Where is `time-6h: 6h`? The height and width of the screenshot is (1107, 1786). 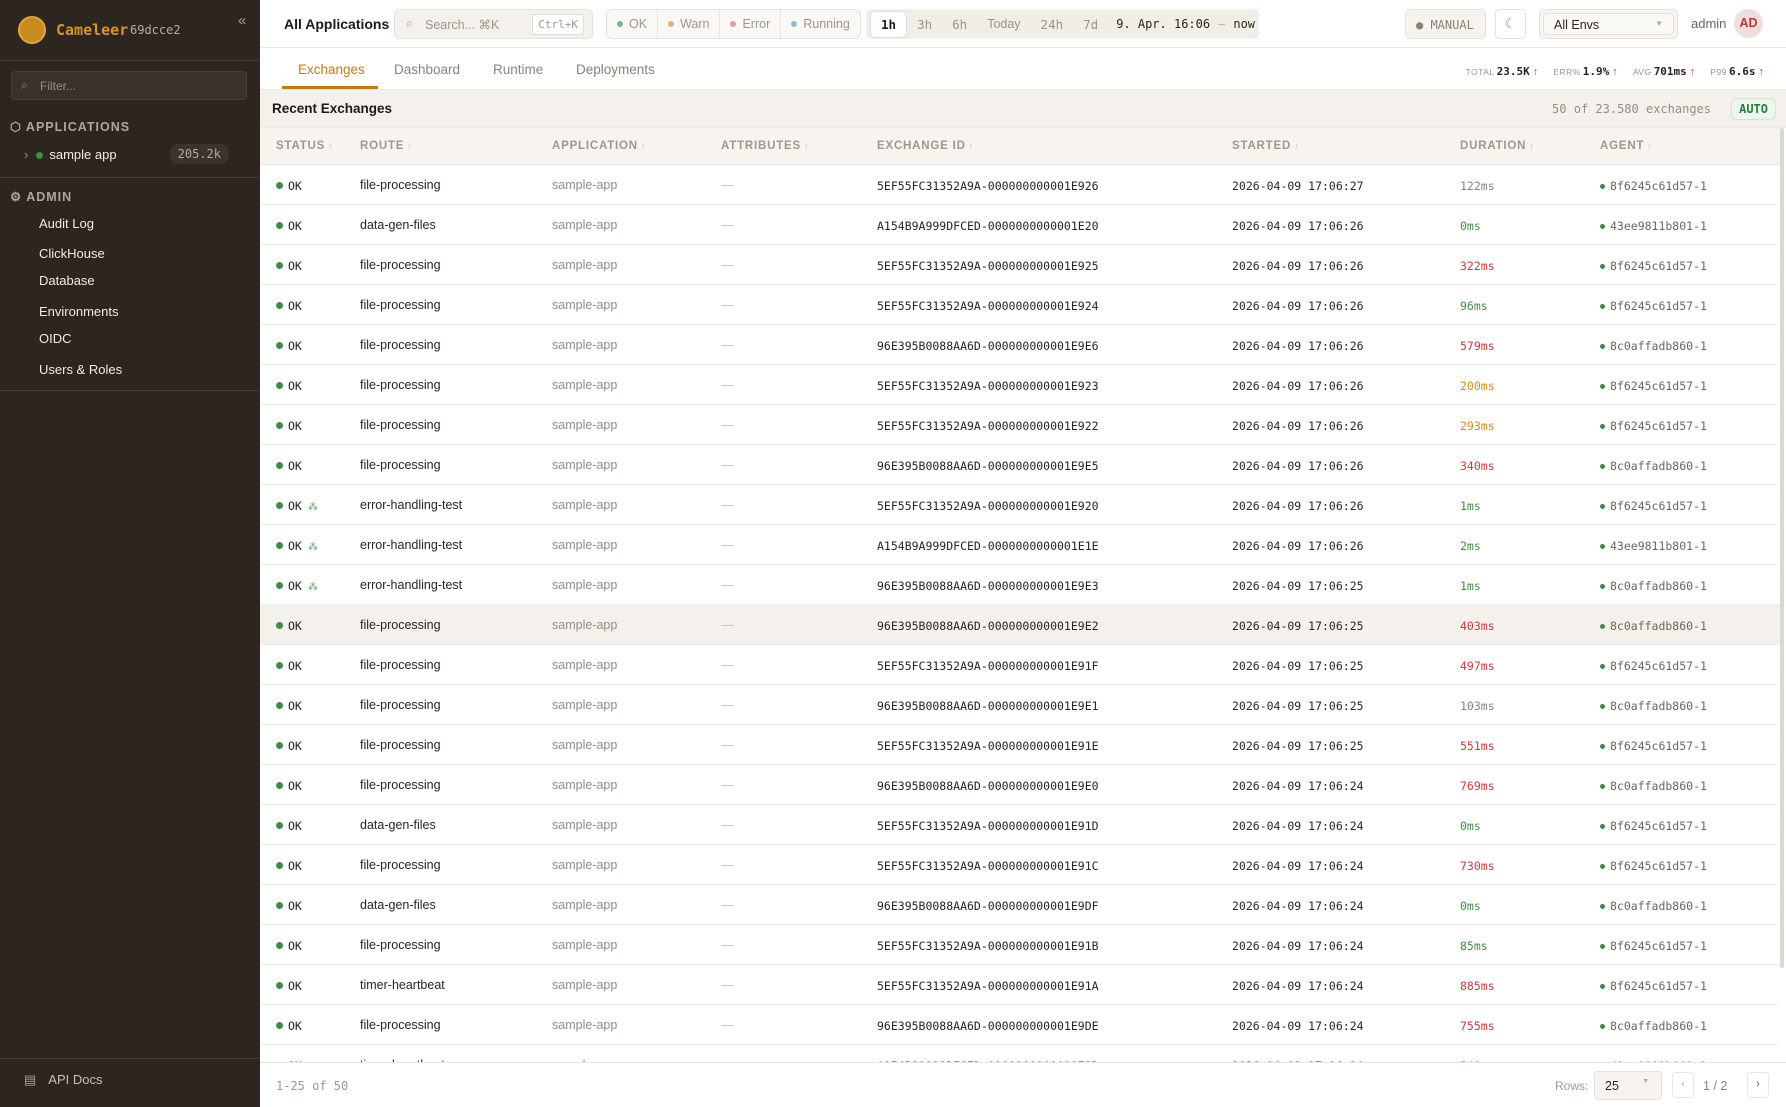 time-6h: 6h is located at coordinates (960, 24).